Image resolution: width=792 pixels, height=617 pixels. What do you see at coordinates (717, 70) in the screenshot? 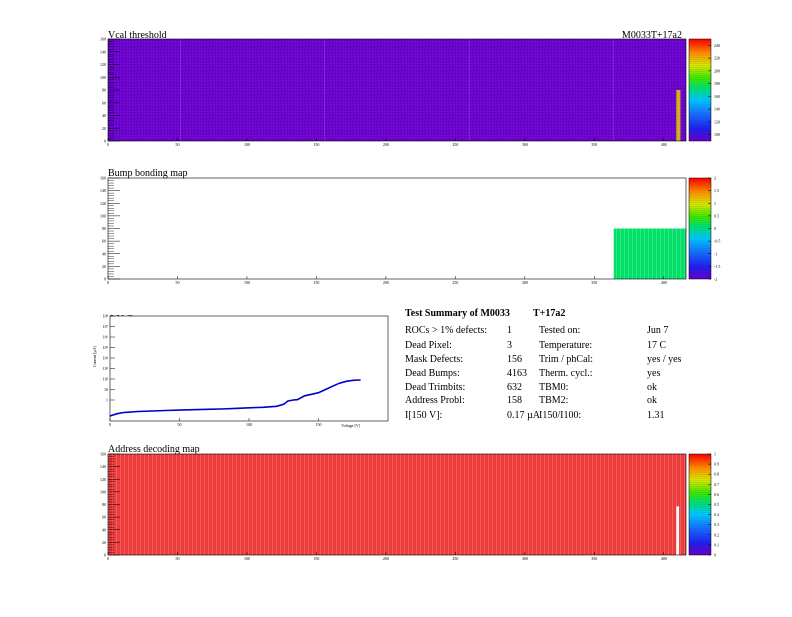
I see `palette-tick-label: 200` at bounding box center [717, 70].